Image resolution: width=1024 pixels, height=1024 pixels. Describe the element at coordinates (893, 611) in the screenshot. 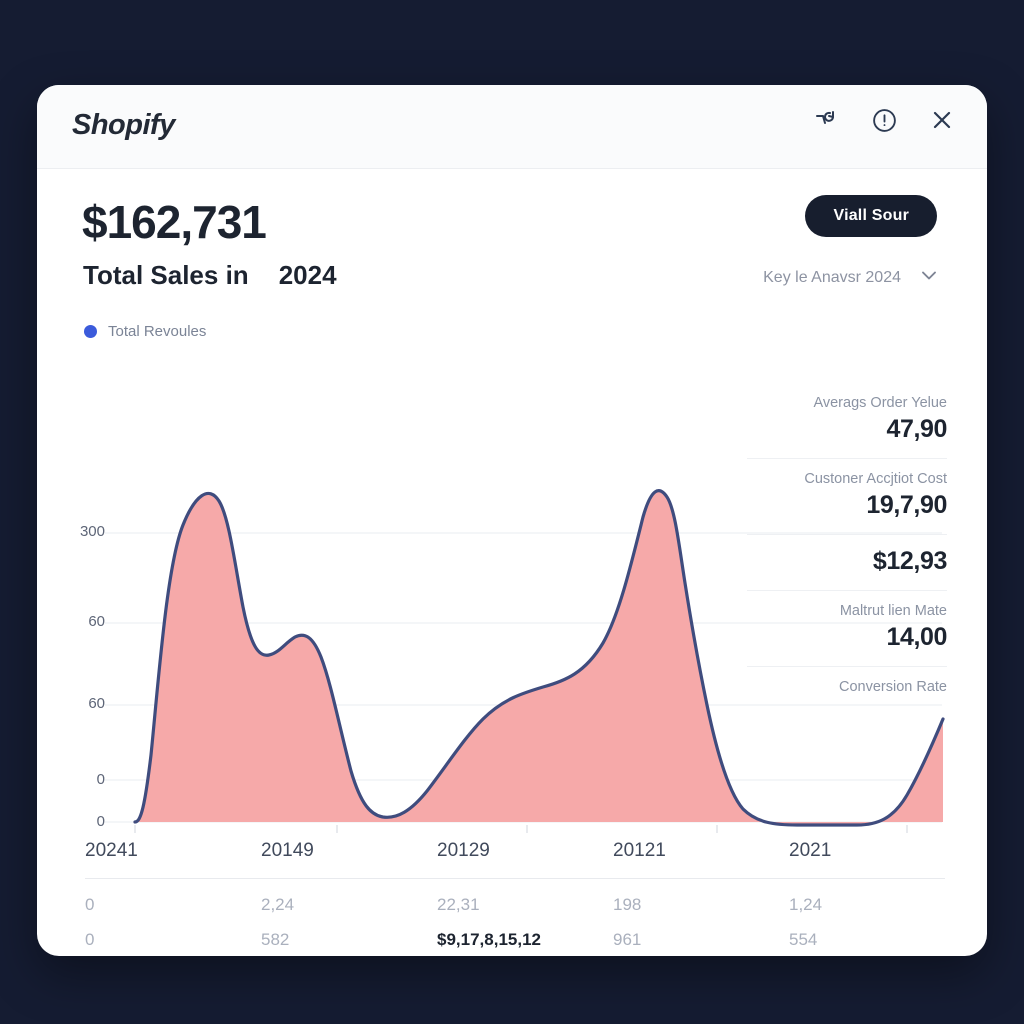

I see `kpi-label: Maltrut lien Mate` at that location.